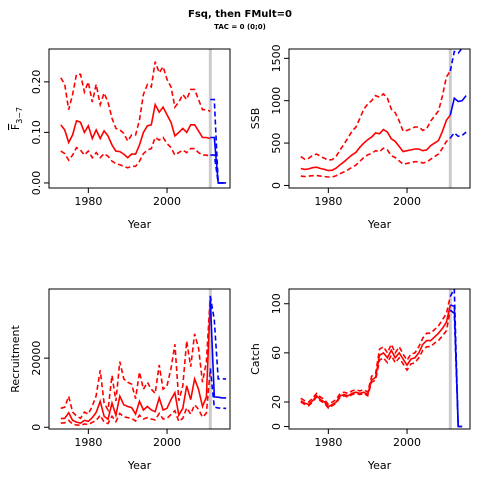  I want to click on chart-title: Fsq, then FMult=0, so click(240, 14).